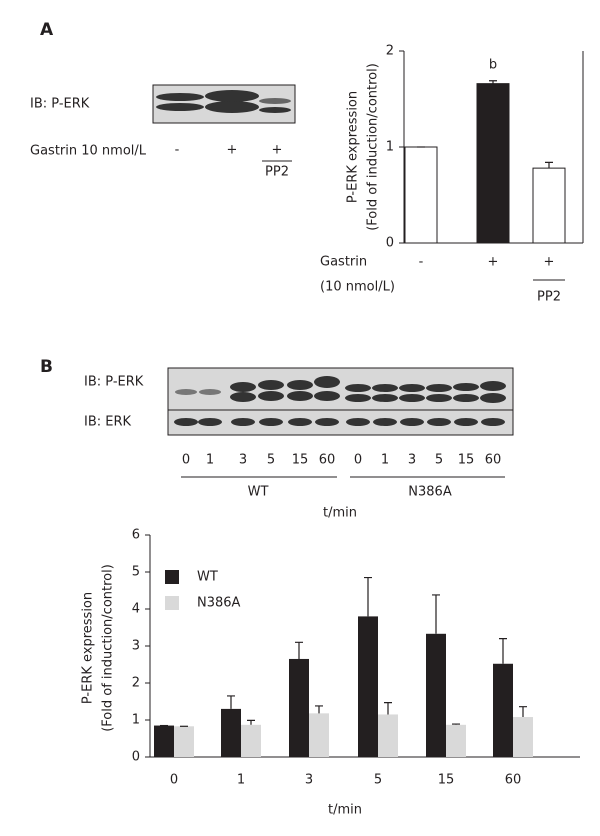 The height and width of the screenshot is (836, 600). I want to click on group-label: WT, so click(258, 492).